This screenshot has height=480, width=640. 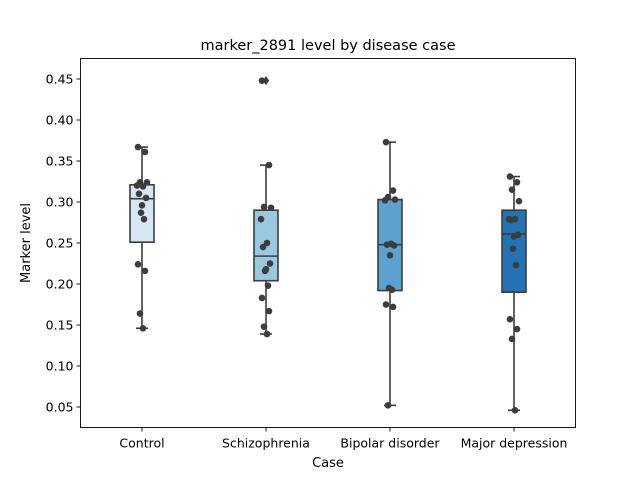 I want to click on y-tick-label: 0.30, so click(x=60, y=202).